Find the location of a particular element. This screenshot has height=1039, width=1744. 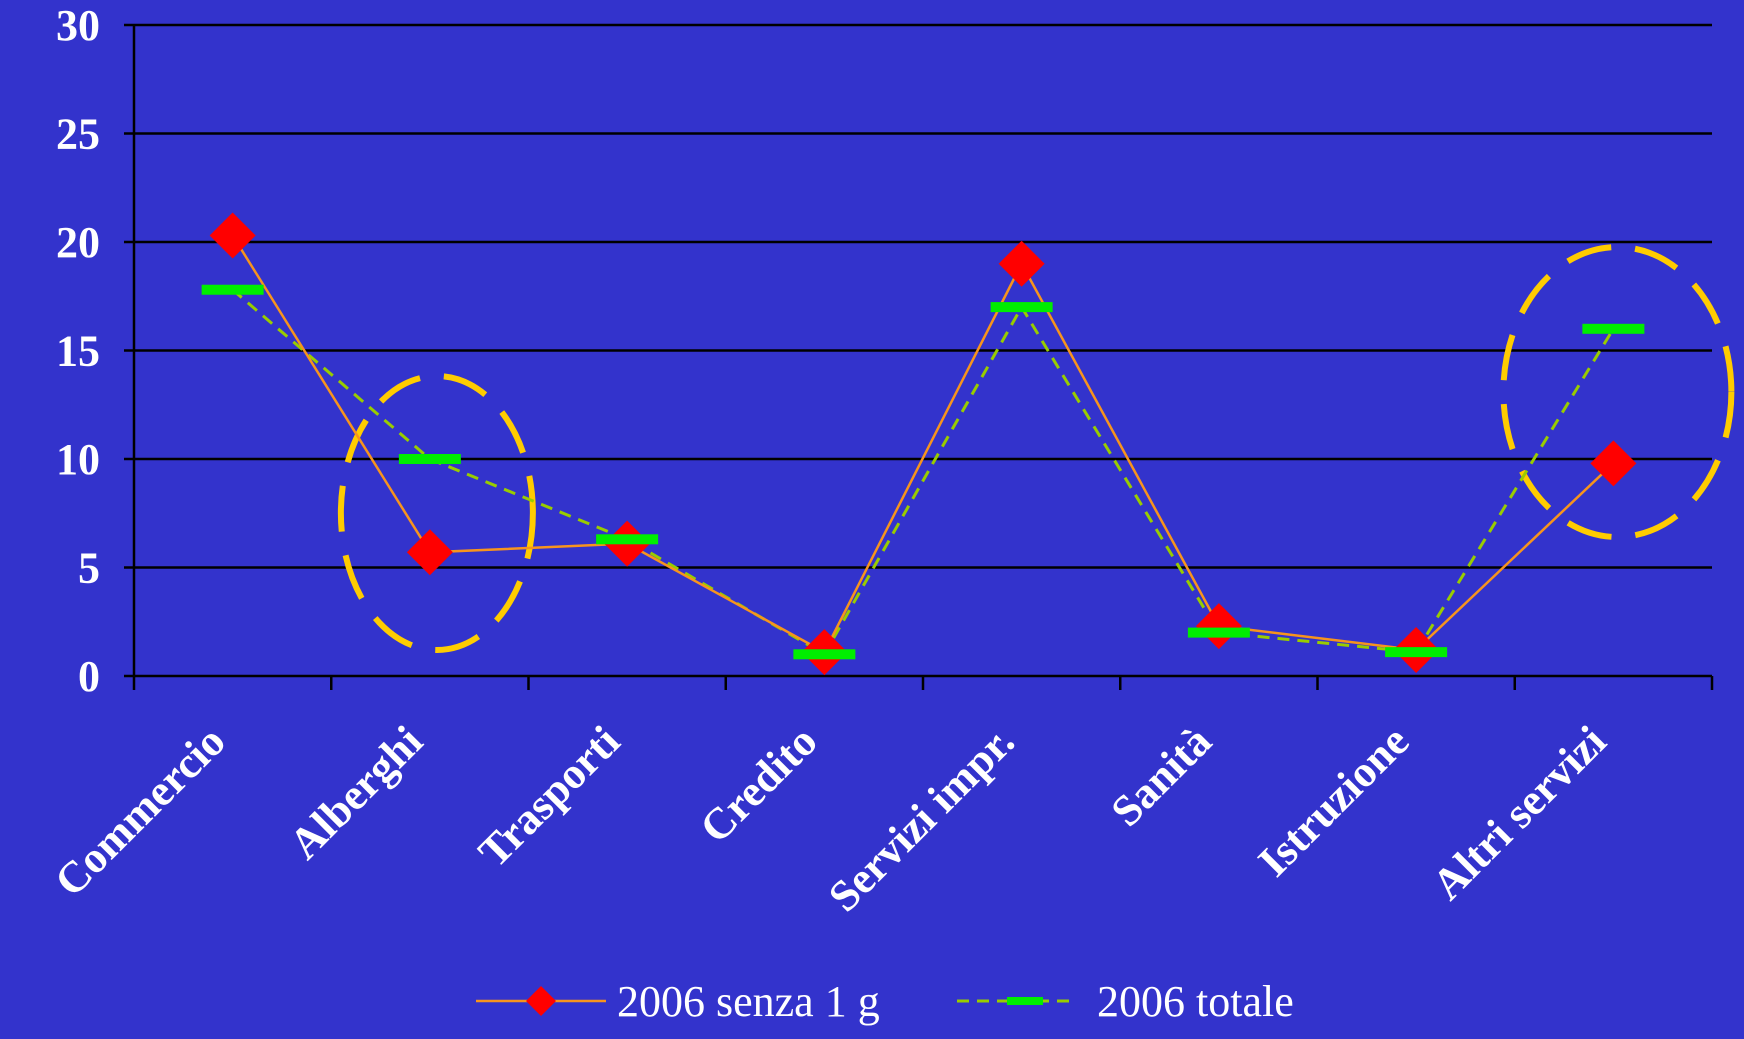

legend-label-2006-totale: 2006 totale is located at coordinates (1195, 1001).